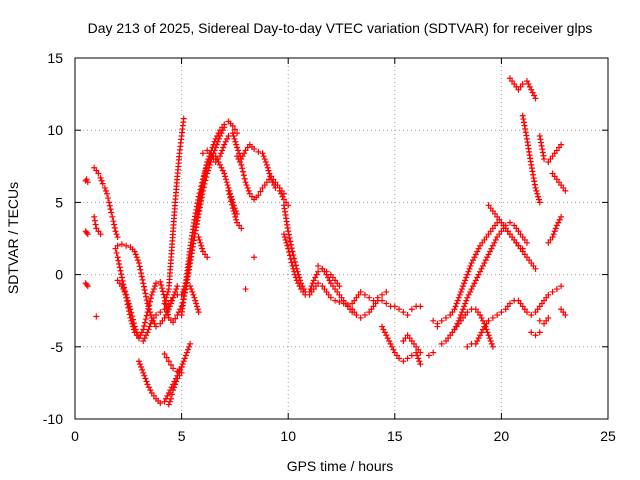  What do you see at coordinates (395, 436) in the screenshot?
I see `x-tick-label: 15` at bounding box center [395, 436].